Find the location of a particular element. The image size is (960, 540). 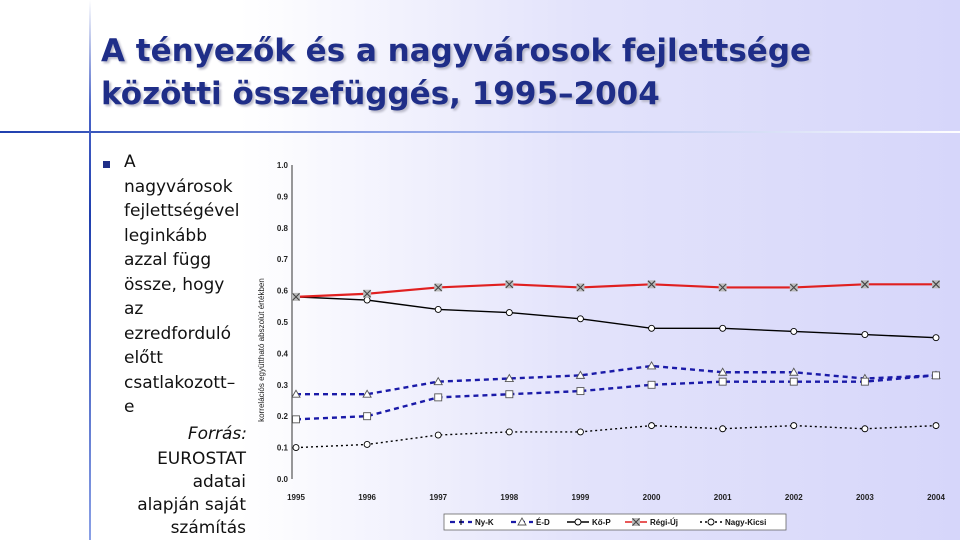

legend-label: É-D is located at coordinates (543, 522).